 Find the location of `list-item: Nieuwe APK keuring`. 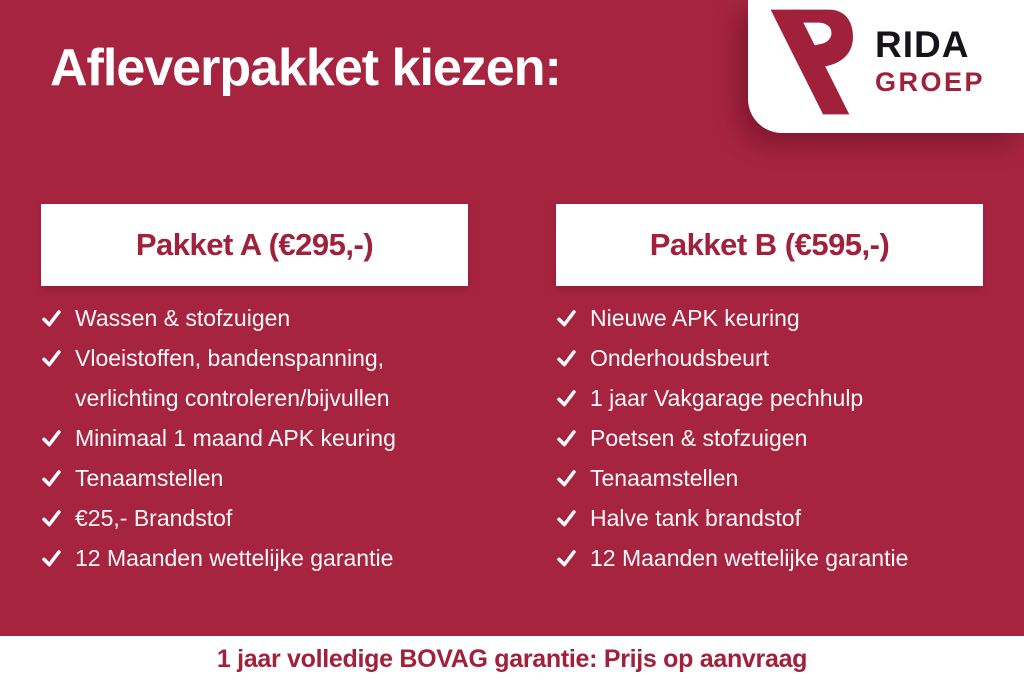

list-item: Nieuwe APK keuring is located at coordinates (769, 318).